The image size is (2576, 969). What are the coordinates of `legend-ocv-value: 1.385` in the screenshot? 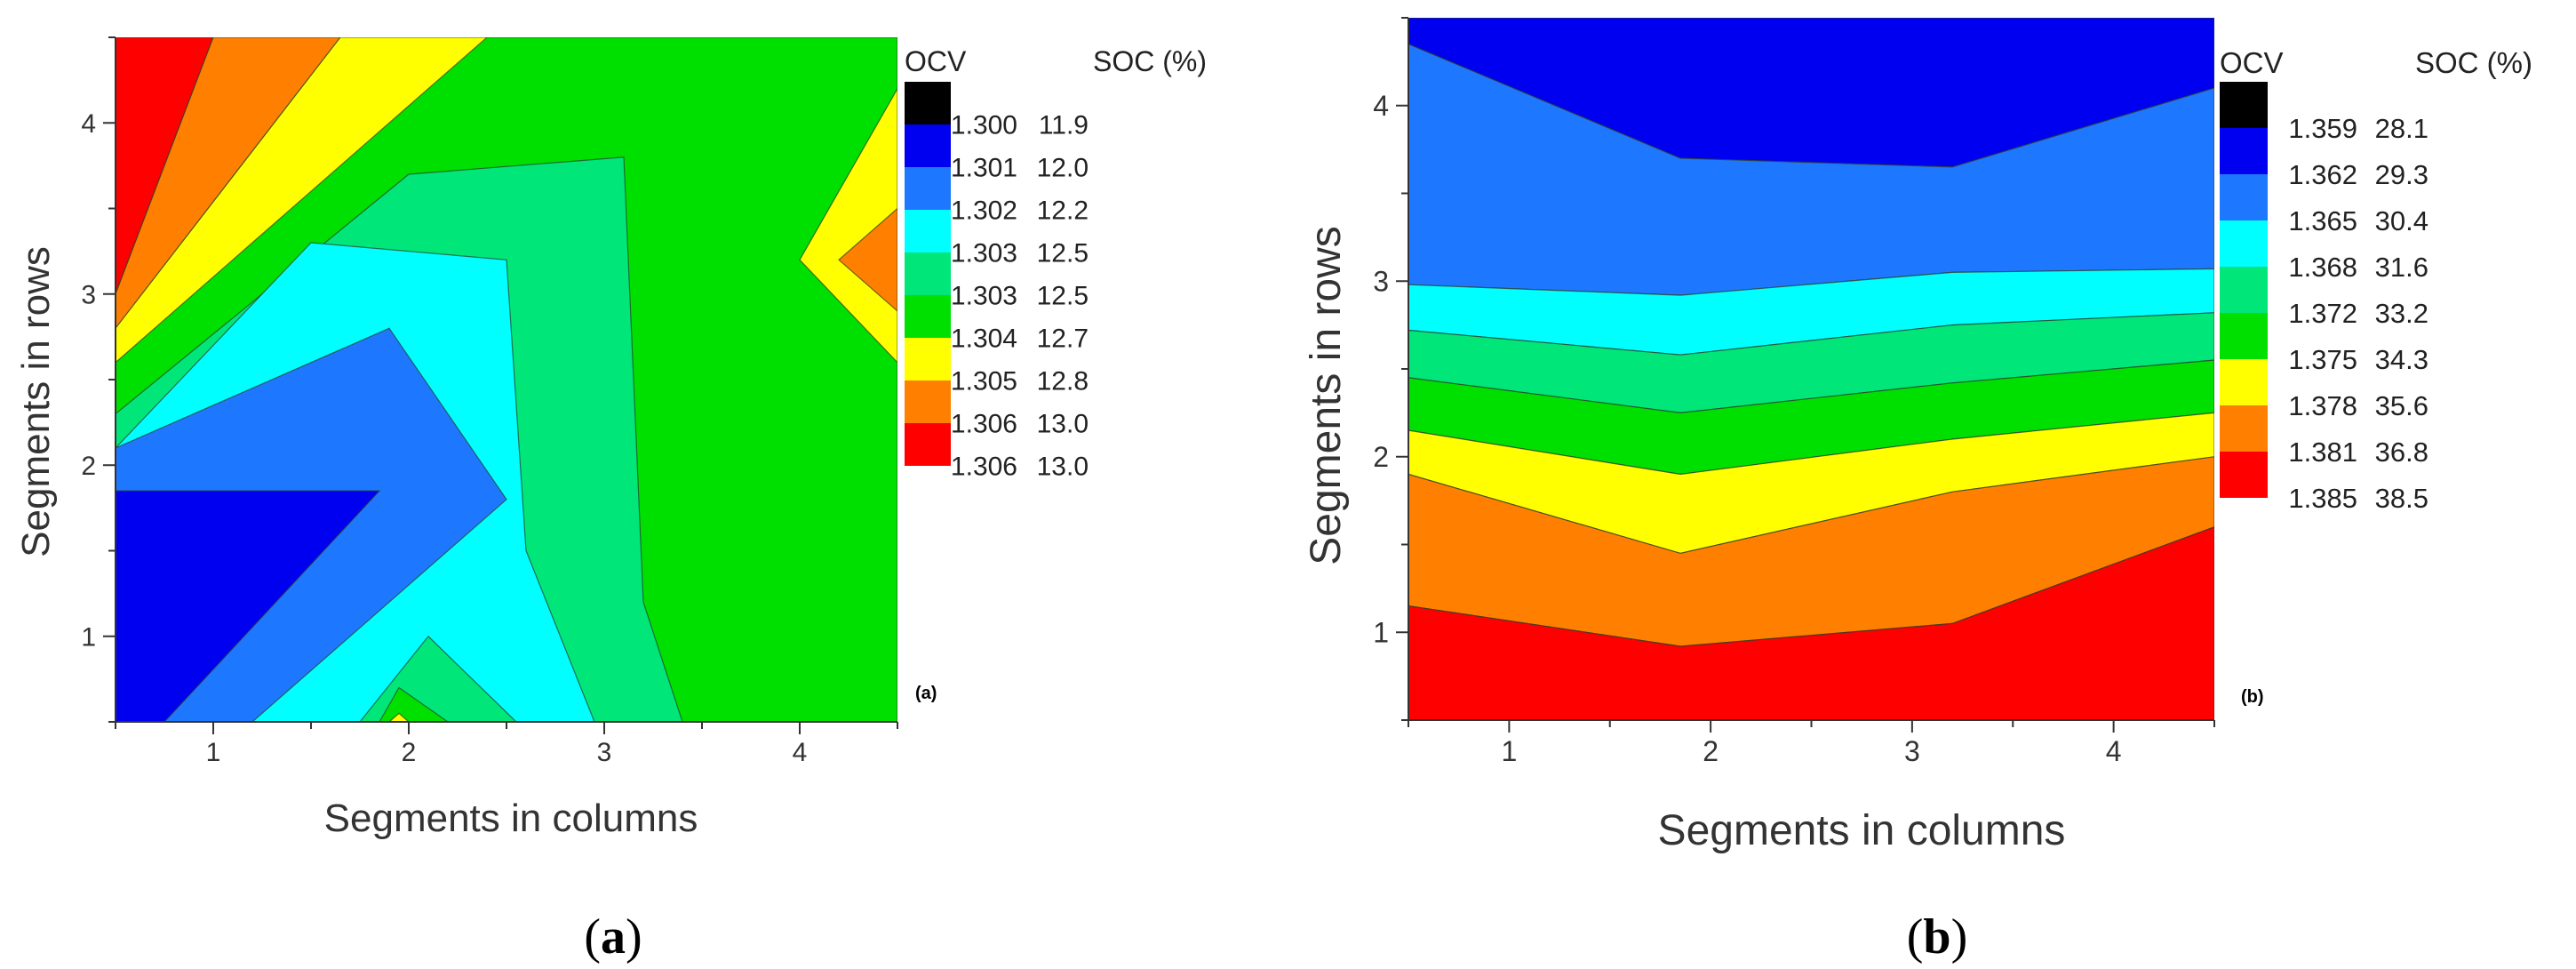 It's located at (2322, 499).